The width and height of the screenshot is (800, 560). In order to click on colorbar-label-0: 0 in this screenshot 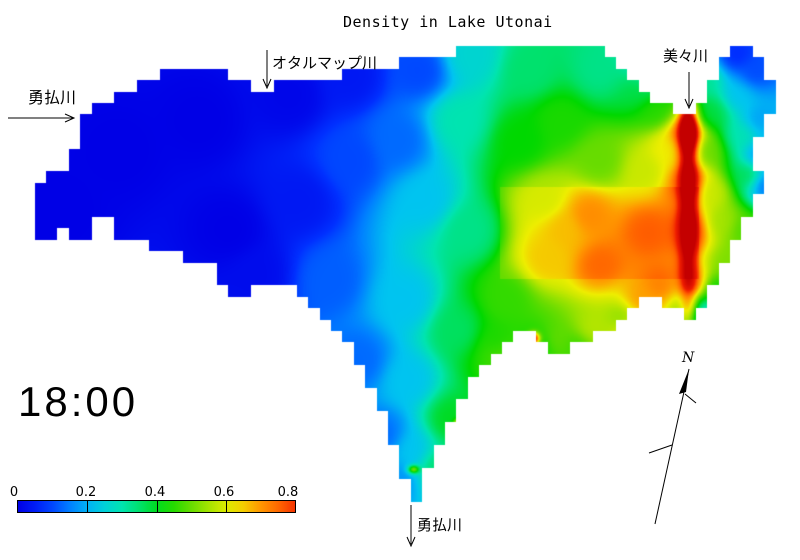, I will do `click(14, 492)`.